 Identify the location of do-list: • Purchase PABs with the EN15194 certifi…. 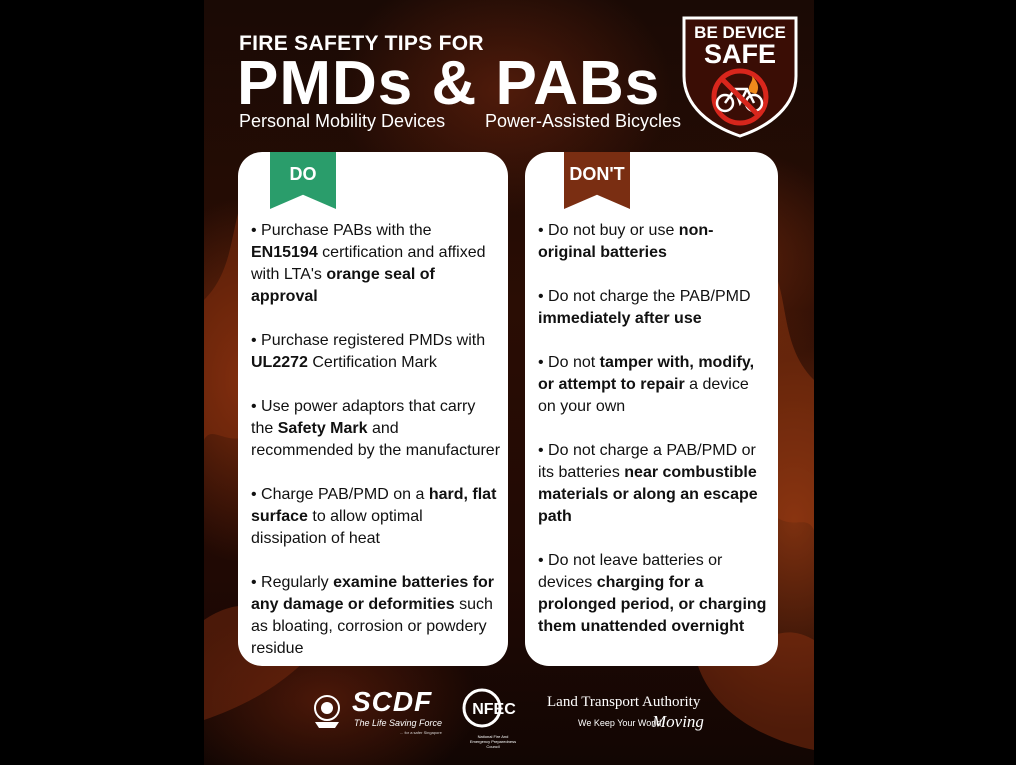
(375, 451).